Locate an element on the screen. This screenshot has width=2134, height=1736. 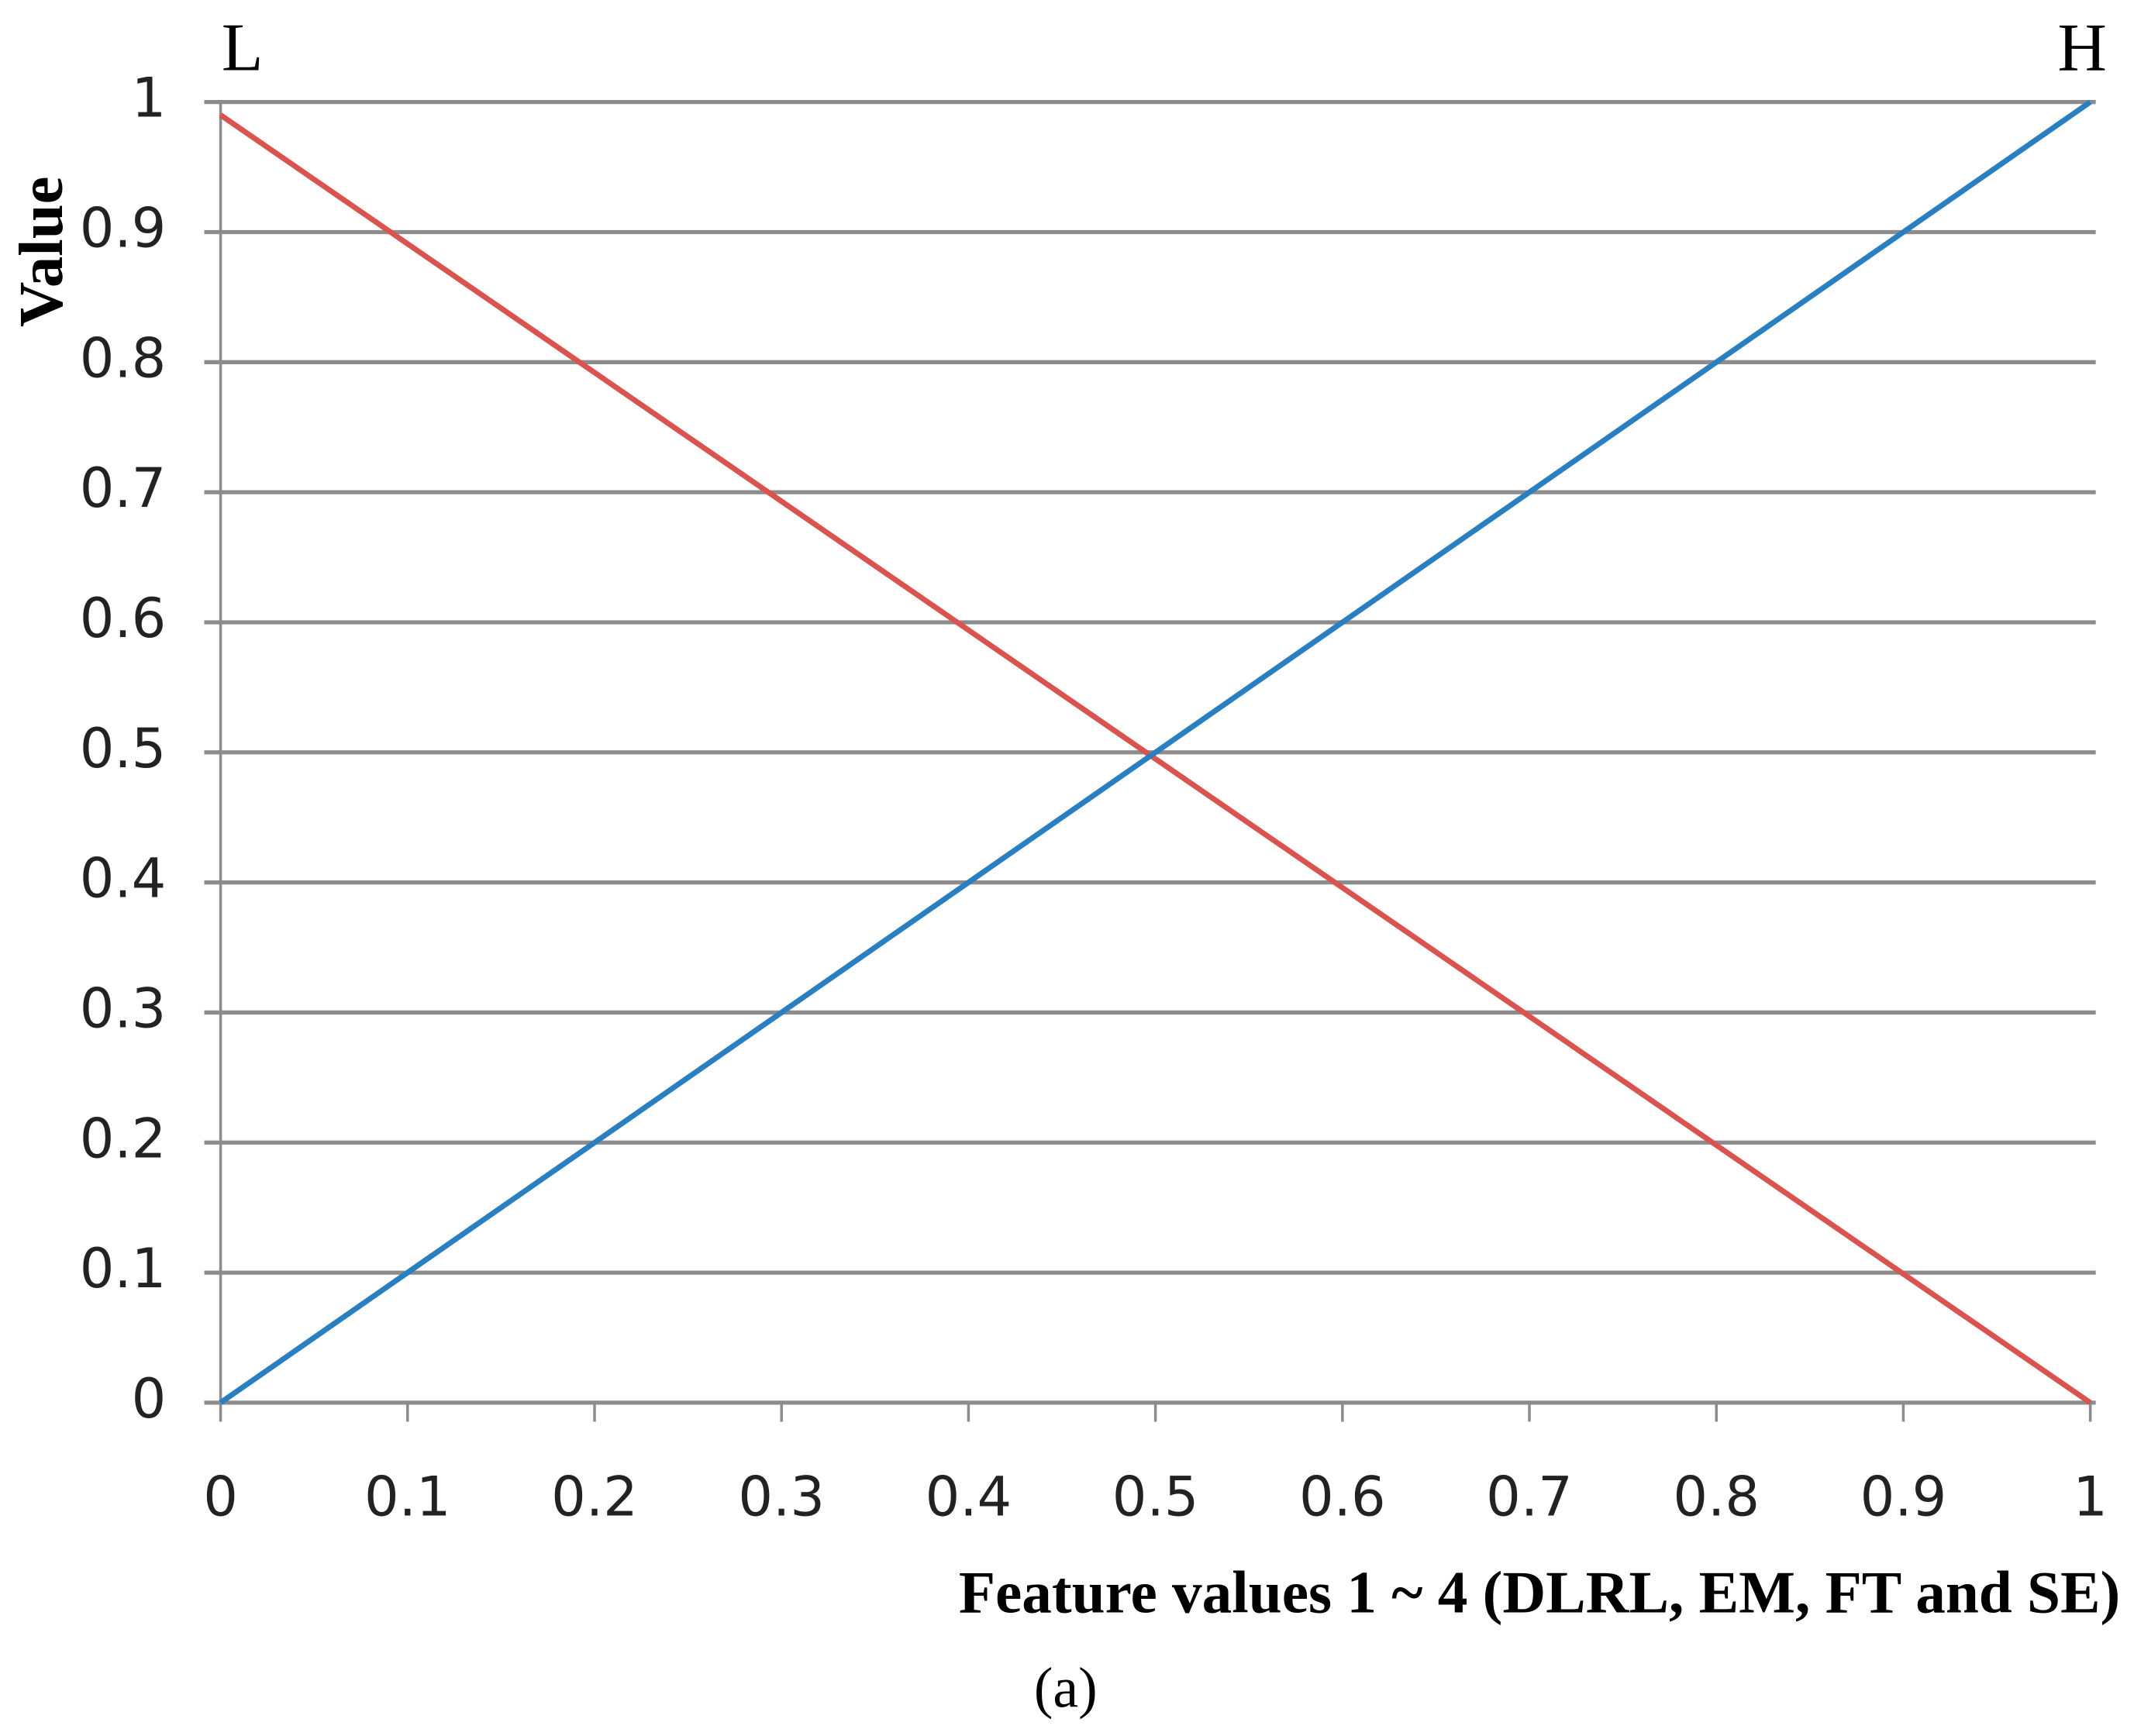
x-tick-label: 0 is located at coordinates (220, 1496).